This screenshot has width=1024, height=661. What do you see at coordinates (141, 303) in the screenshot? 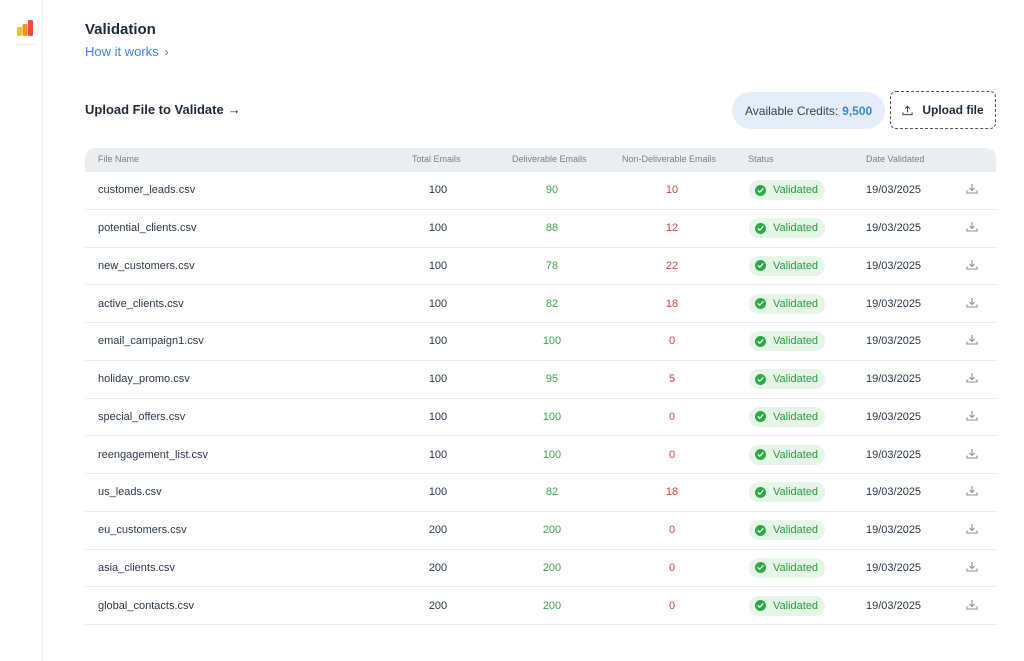
I see `file-name: active_clients.csv` at bounding box center [141, 303].